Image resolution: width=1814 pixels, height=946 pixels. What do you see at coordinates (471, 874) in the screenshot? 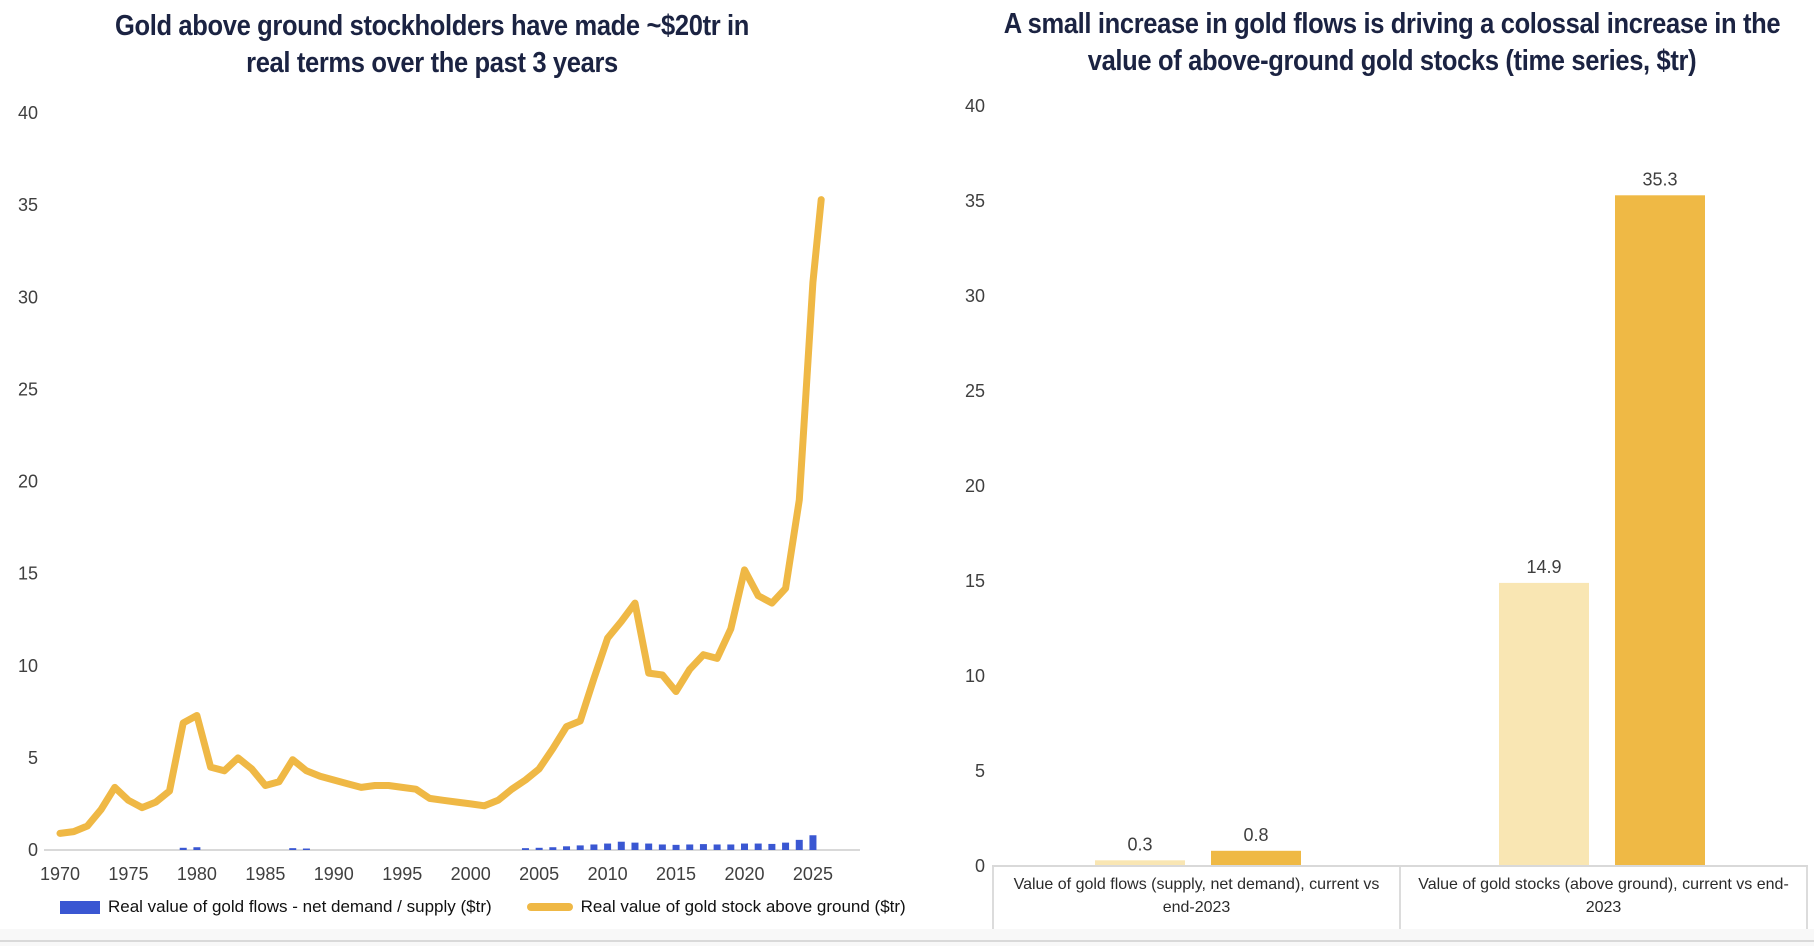
I see `x-tick-label: 2000` at bounding box center [471, 874].